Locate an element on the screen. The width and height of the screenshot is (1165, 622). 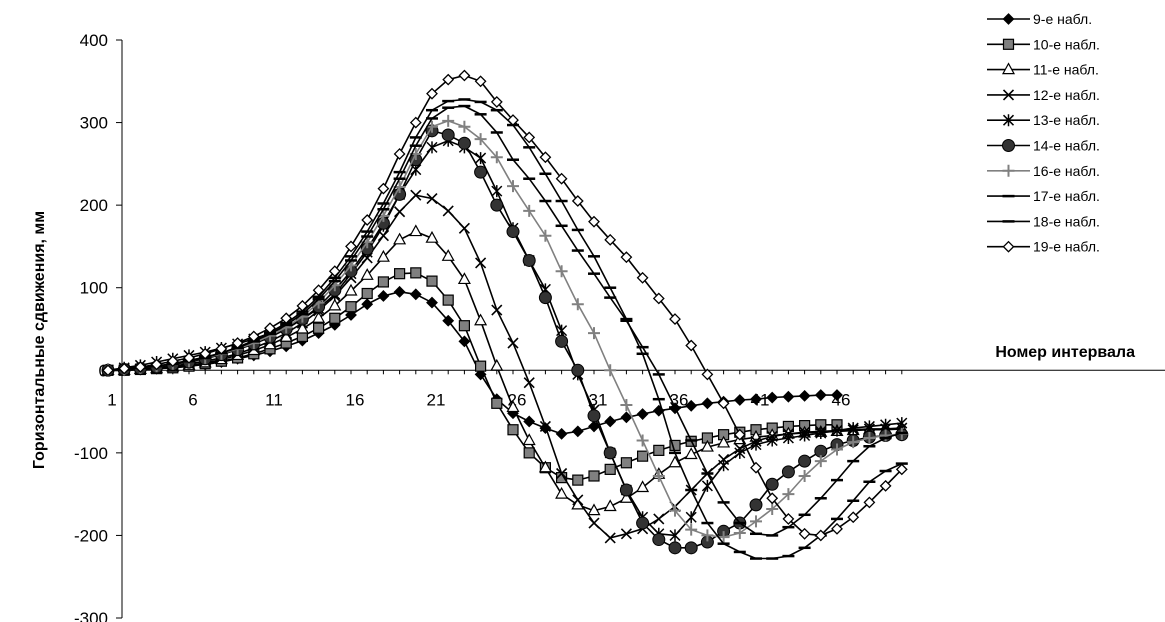
y-tick-label: -200 is located at coordinates (91, 535).